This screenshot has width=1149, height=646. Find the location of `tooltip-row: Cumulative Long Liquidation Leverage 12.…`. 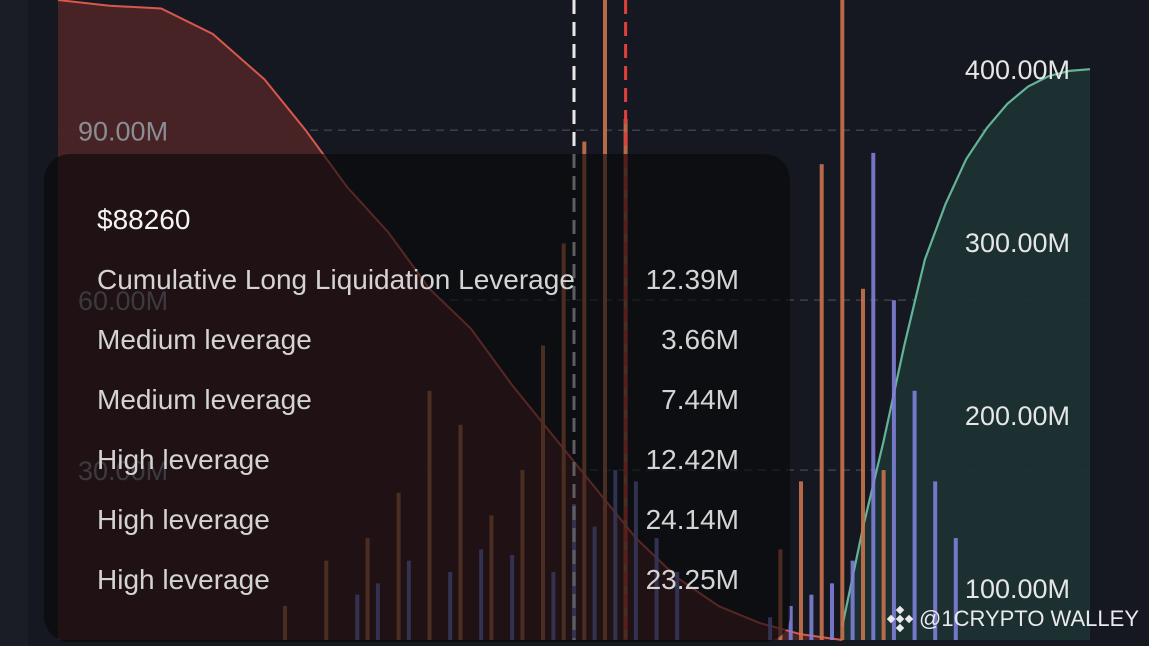

tooltip-row: Cumulative Long Liquidation Leverage 12.… is located at coordinates (418, 282).